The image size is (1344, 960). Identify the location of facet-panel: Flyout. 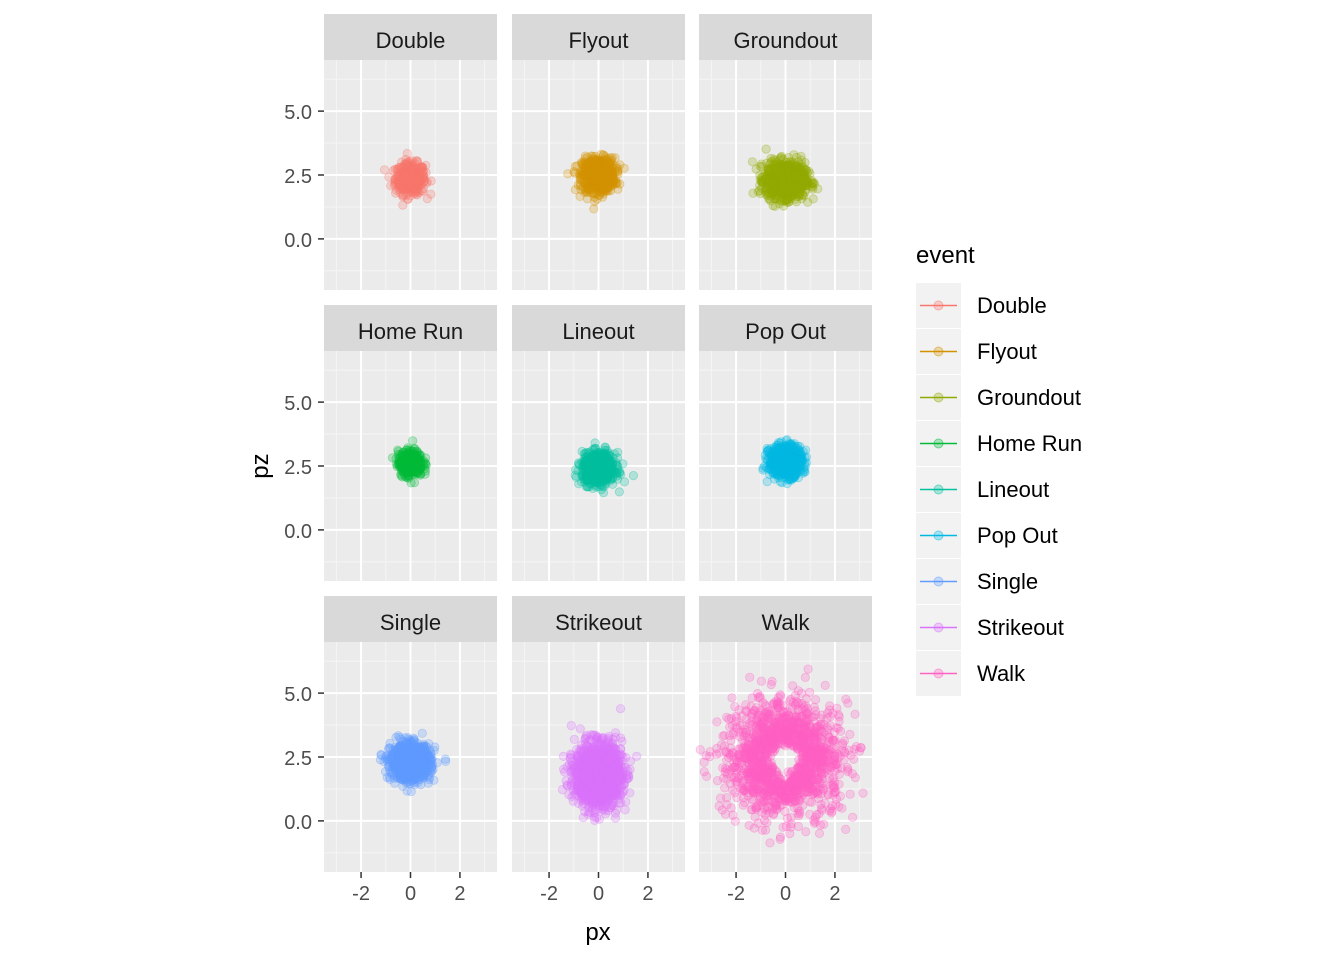
(598, 152).